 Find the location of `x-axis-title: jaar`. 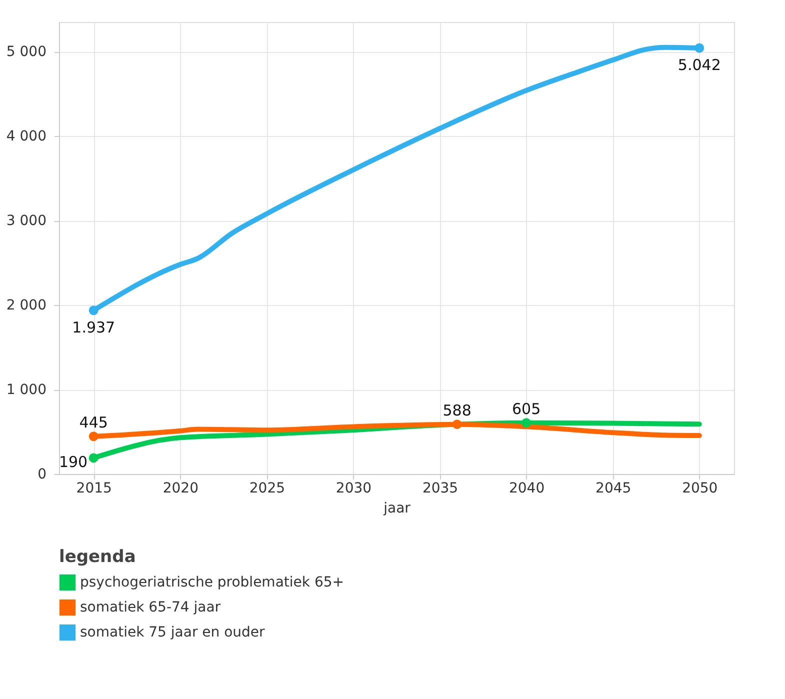

x-axis-title: jaar is located at coordinates (396, 508).